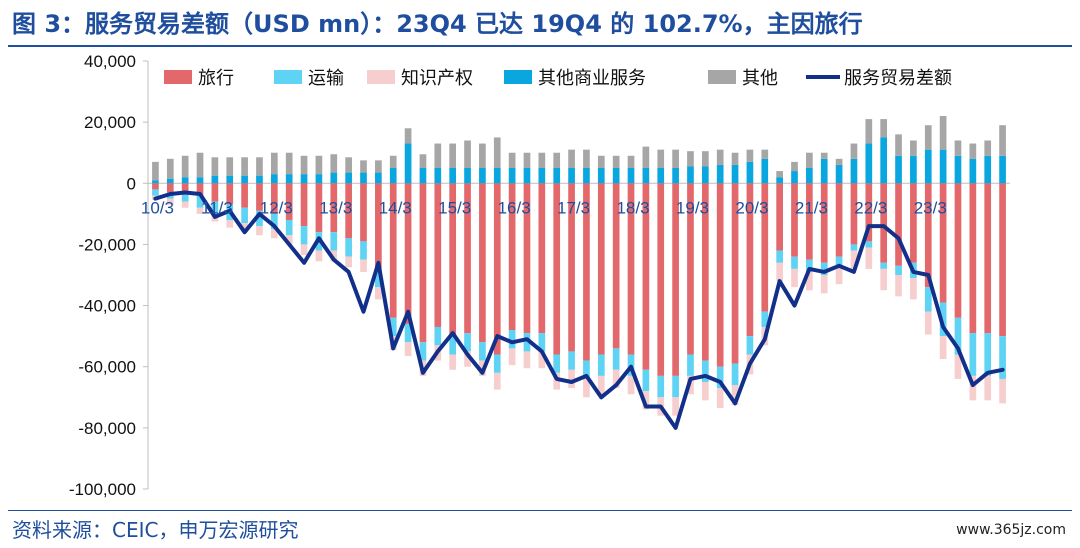 This screenshot has width=1080, height=548. I want to click on x-tick-label: 13/3, so click(335, 207).